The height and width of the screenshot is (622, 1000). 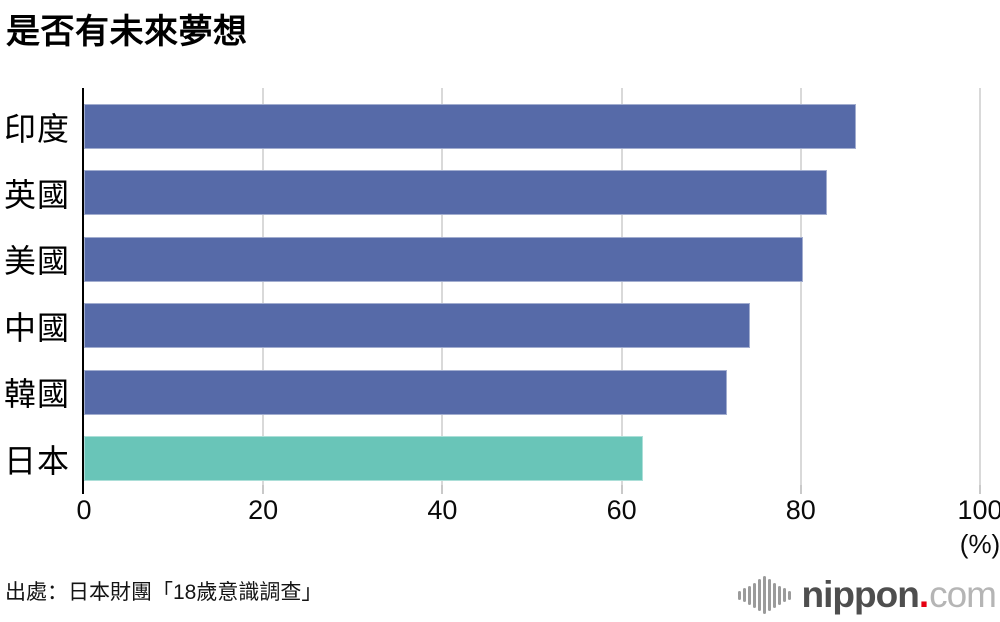 I want to click on bar-日本, so click(x=364, y=458).